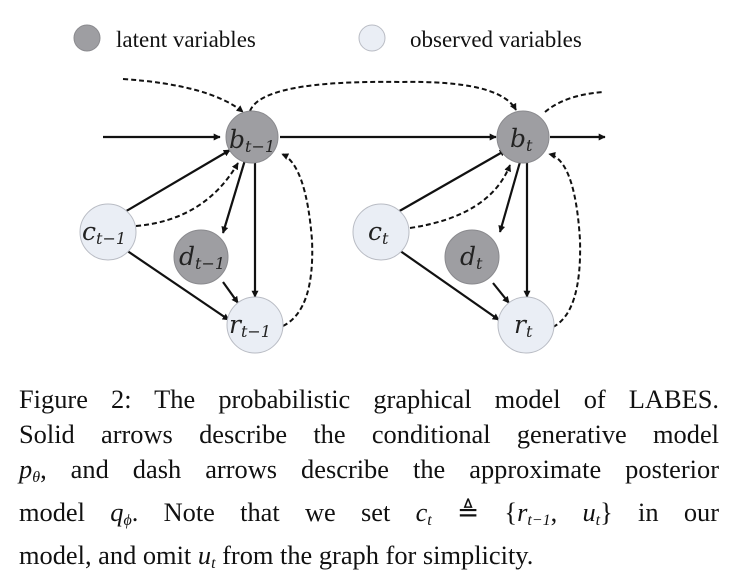  What do you see at coordinates (378, 232) in the screenshot?
I see `svg-text: ct` at bounding box center [378, 232].